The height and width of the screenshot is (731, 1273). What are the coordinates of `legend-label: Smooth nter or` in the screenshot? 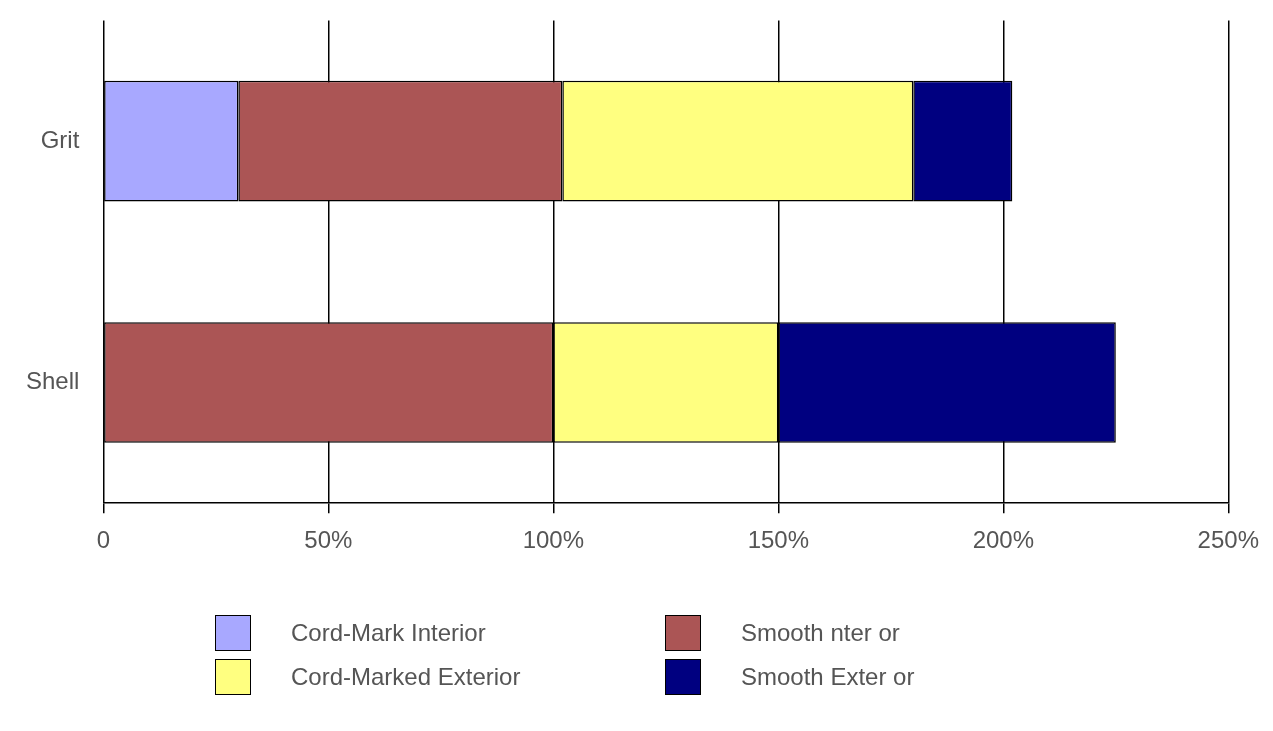 It's located at (820, 633).